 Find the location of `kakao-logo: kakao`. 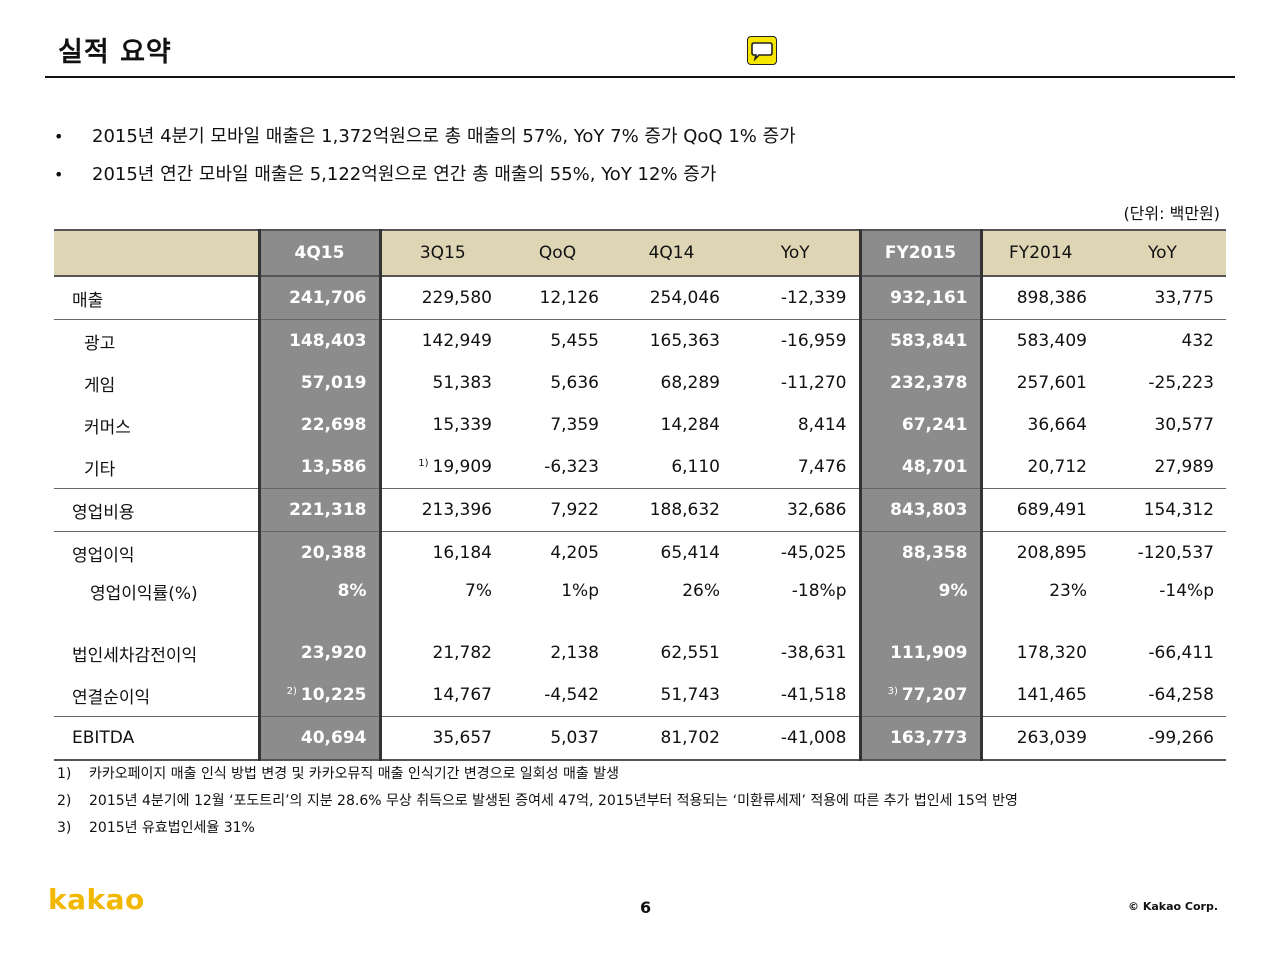

kakao-logo: kakao is located at coordinates (96, 899).